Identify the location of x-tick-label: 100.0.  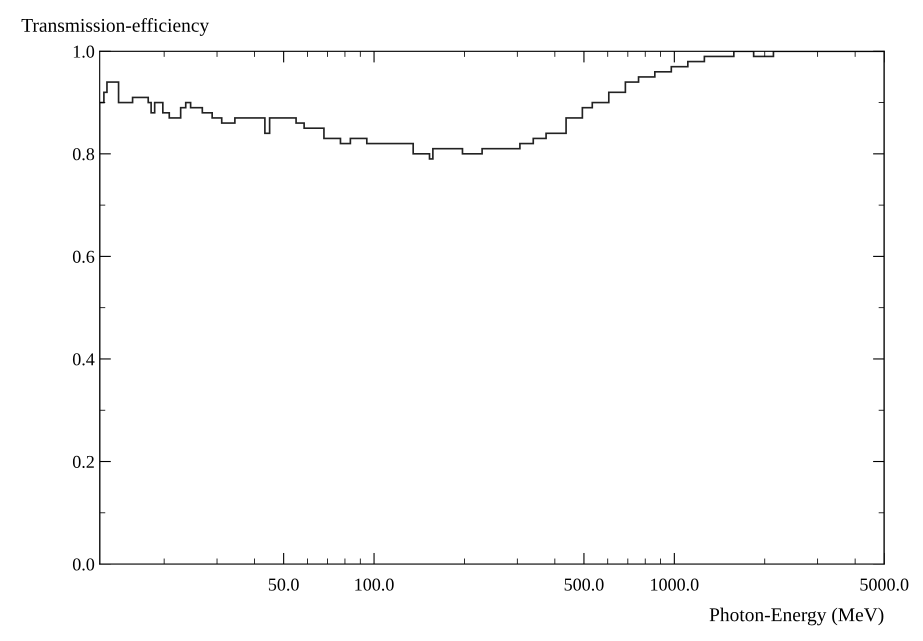
(374, 584).